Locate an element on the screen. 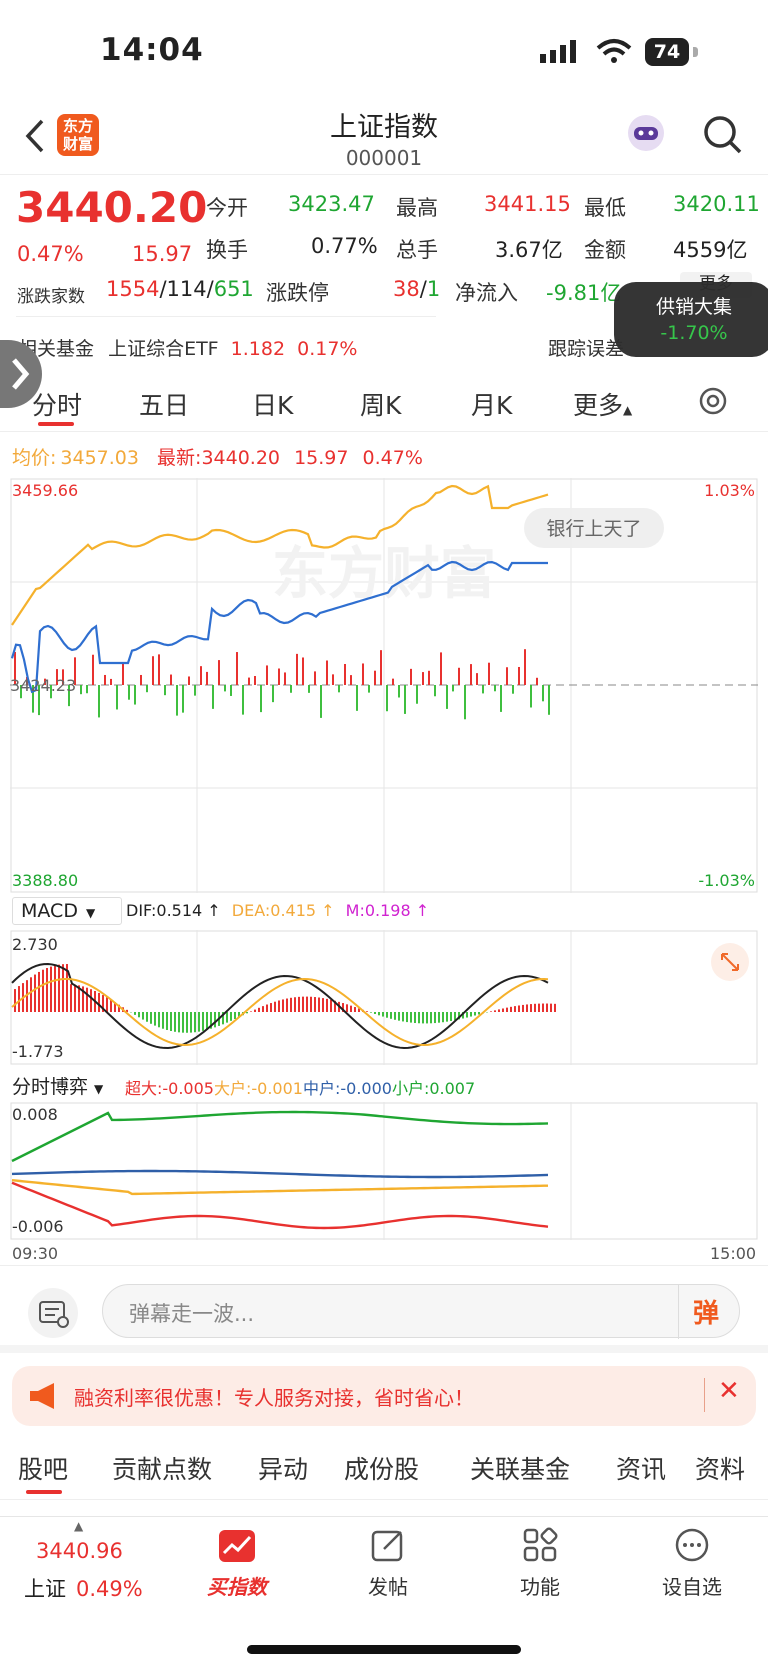 This screenshot has width=768, height=1665. subtab-profile: 资料 is located at coordinates (720, 1469).